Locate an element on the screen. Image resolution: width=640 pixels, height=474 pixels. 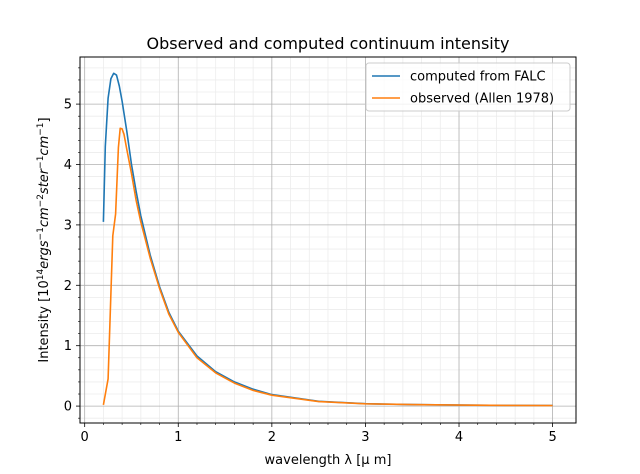
x-tick-label: 4 is located at coordinates (459, 437).